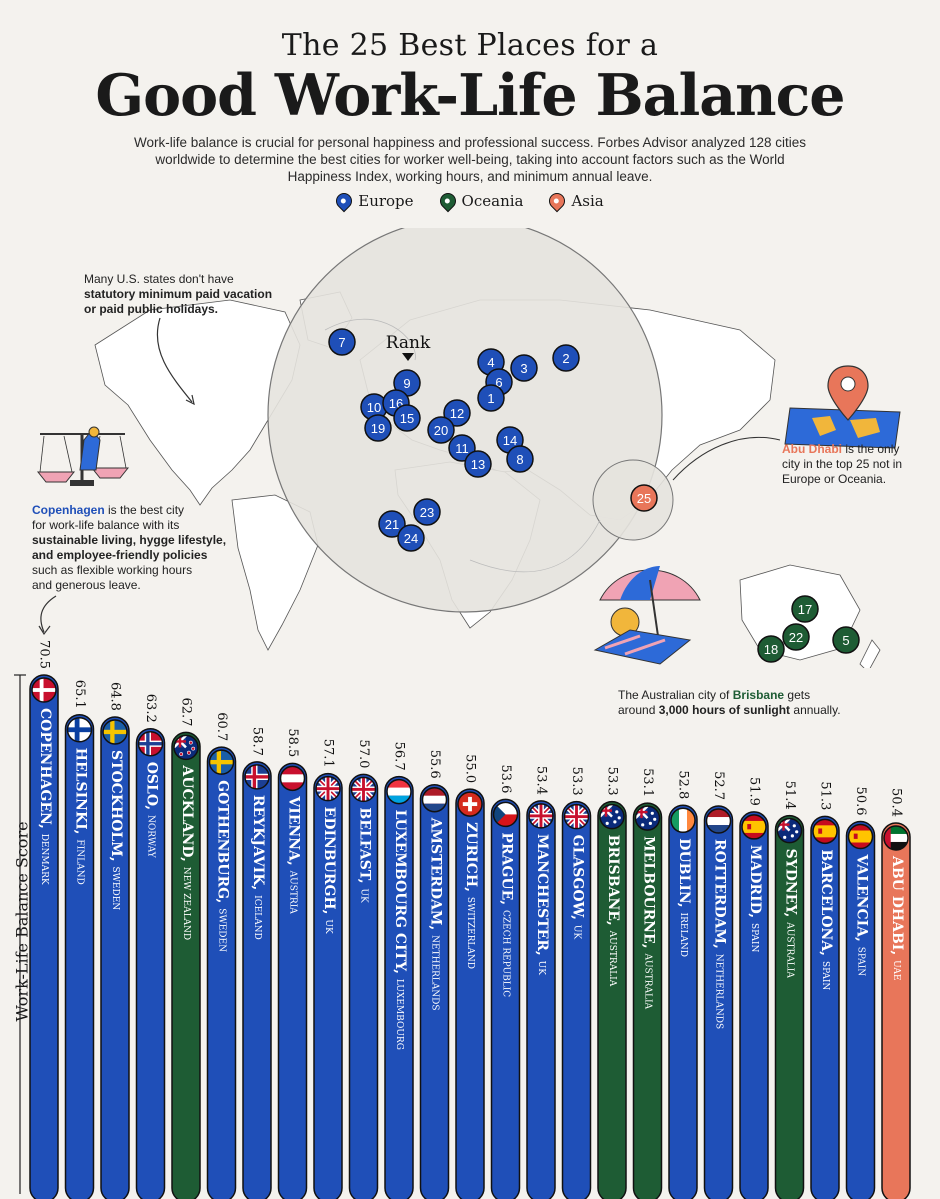 The width and height of the screenshot is (940, 1199). Describe the element at coordinates (399, 791) in the screenshot. I see `luxembourg-flag-icon` at that location.